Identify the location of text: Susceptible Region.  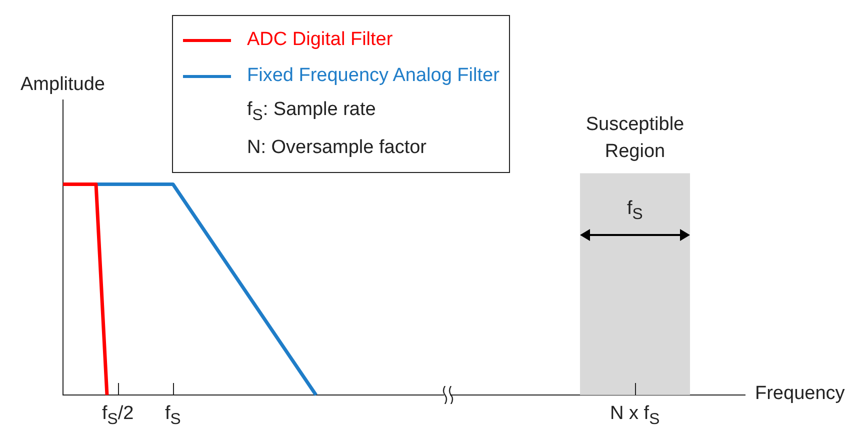
(635, 138).